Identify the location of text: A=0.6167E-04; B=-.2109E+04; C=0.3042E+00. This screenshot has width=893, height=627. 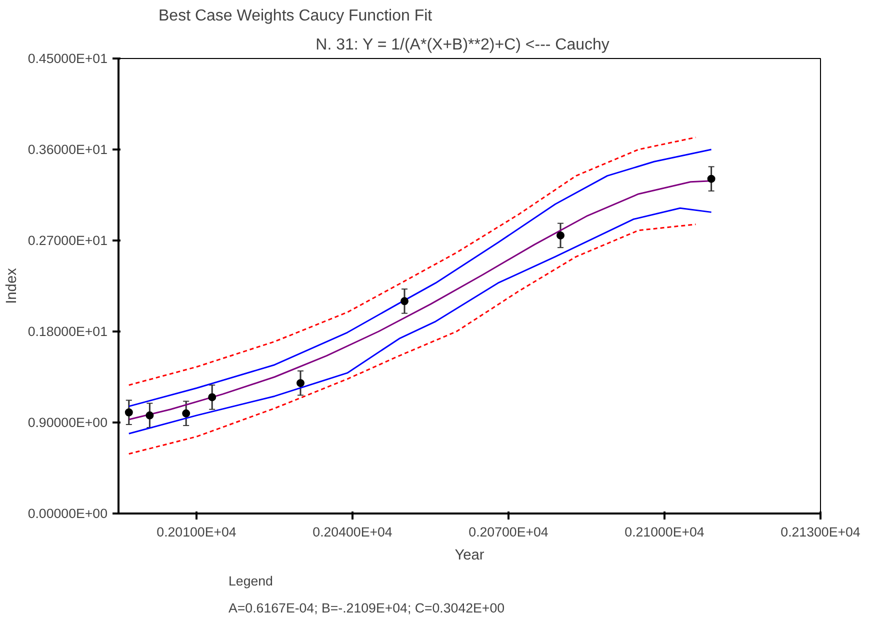
(366, 608).